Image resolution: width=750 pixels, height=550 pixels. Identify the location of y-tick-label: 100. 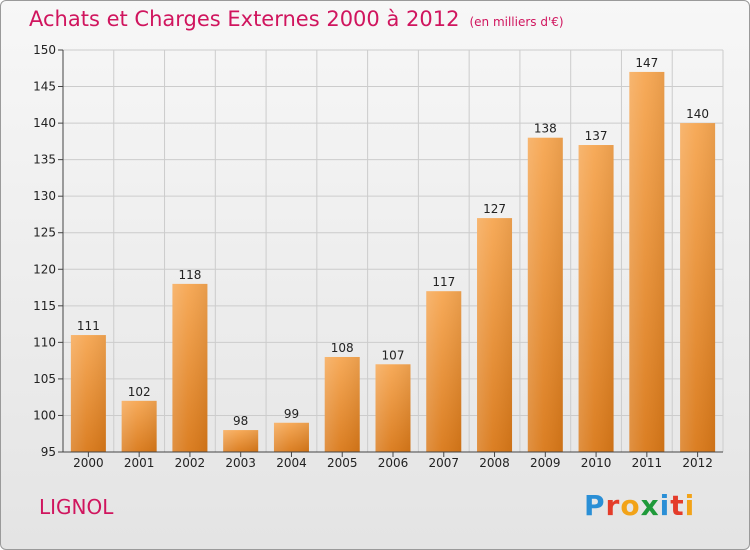
(44, 415).